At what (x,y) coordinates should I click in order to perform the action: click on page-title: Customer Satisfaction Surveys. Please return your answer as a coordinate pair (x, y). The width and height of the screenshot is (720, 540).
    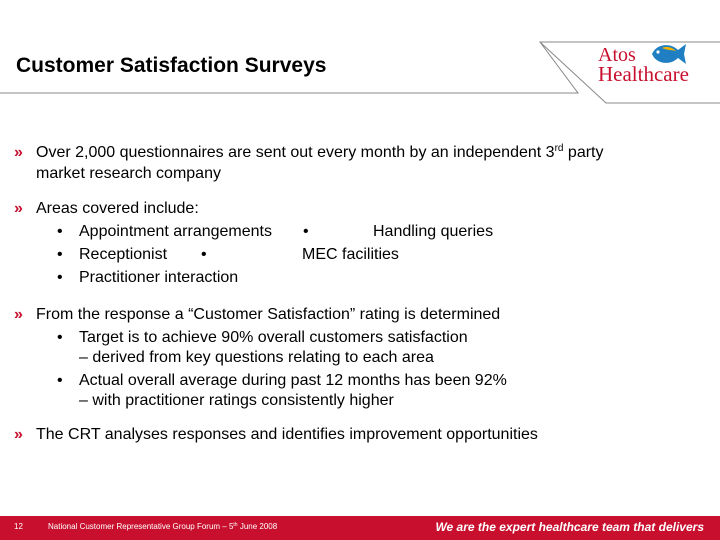
    Looking at the image, I should click on (171, 65).